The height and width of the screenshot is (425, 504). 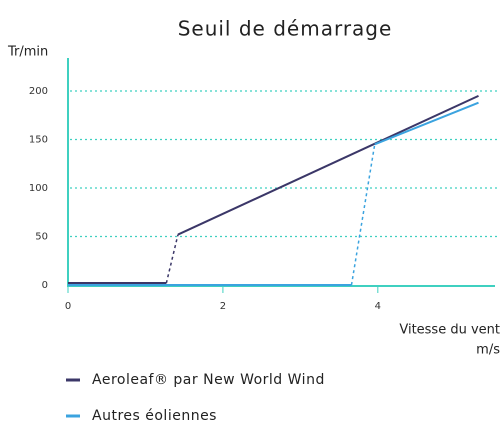 I want to click on x-tick-label: 4, so click(x=378, y=306).